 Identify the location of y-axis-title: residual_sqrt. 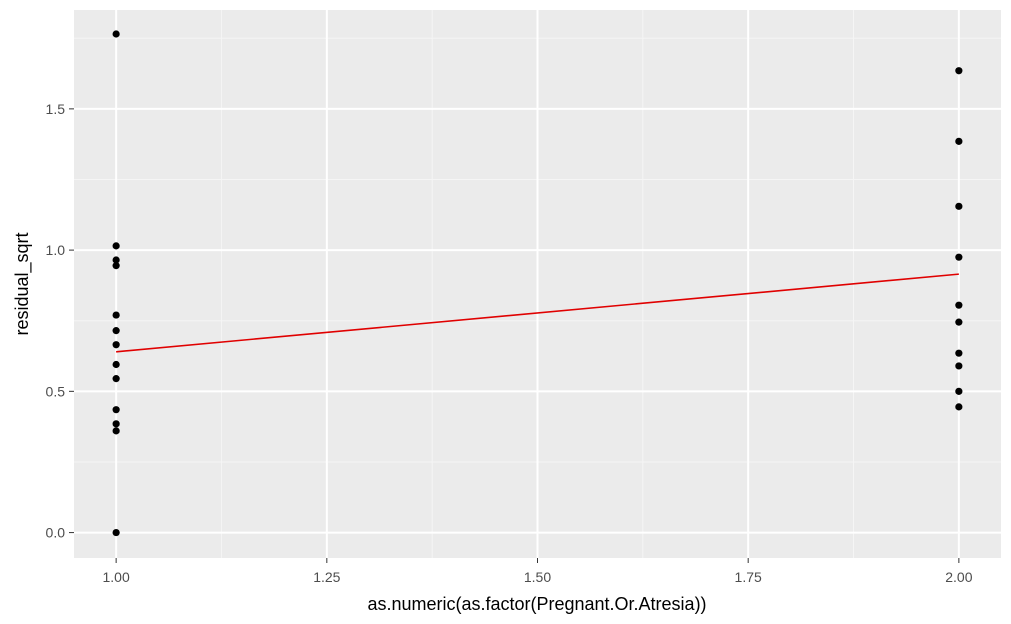
(22, 283).